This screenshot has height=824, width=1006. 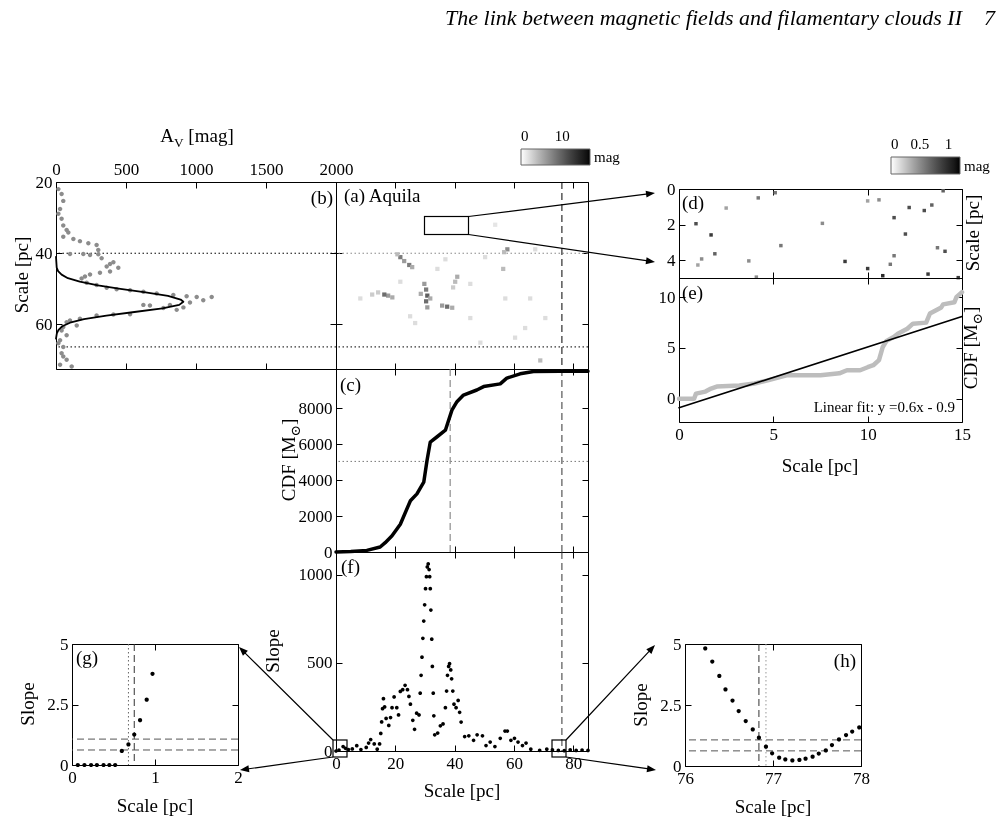 I want to click on x-tick-label: 80, so click(x=574, y=763).